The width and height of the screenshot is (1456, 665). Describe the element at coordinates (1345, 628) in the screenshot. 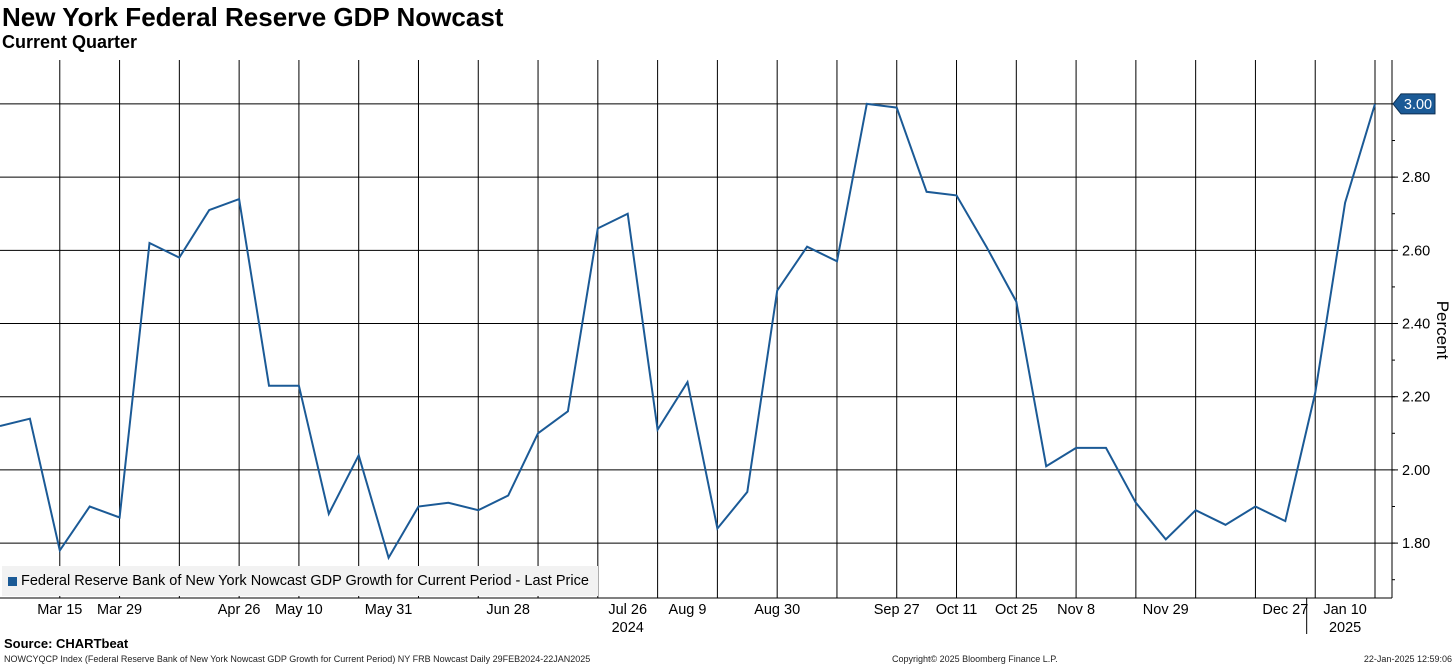

I see `x-year-label: 2025` at that location.